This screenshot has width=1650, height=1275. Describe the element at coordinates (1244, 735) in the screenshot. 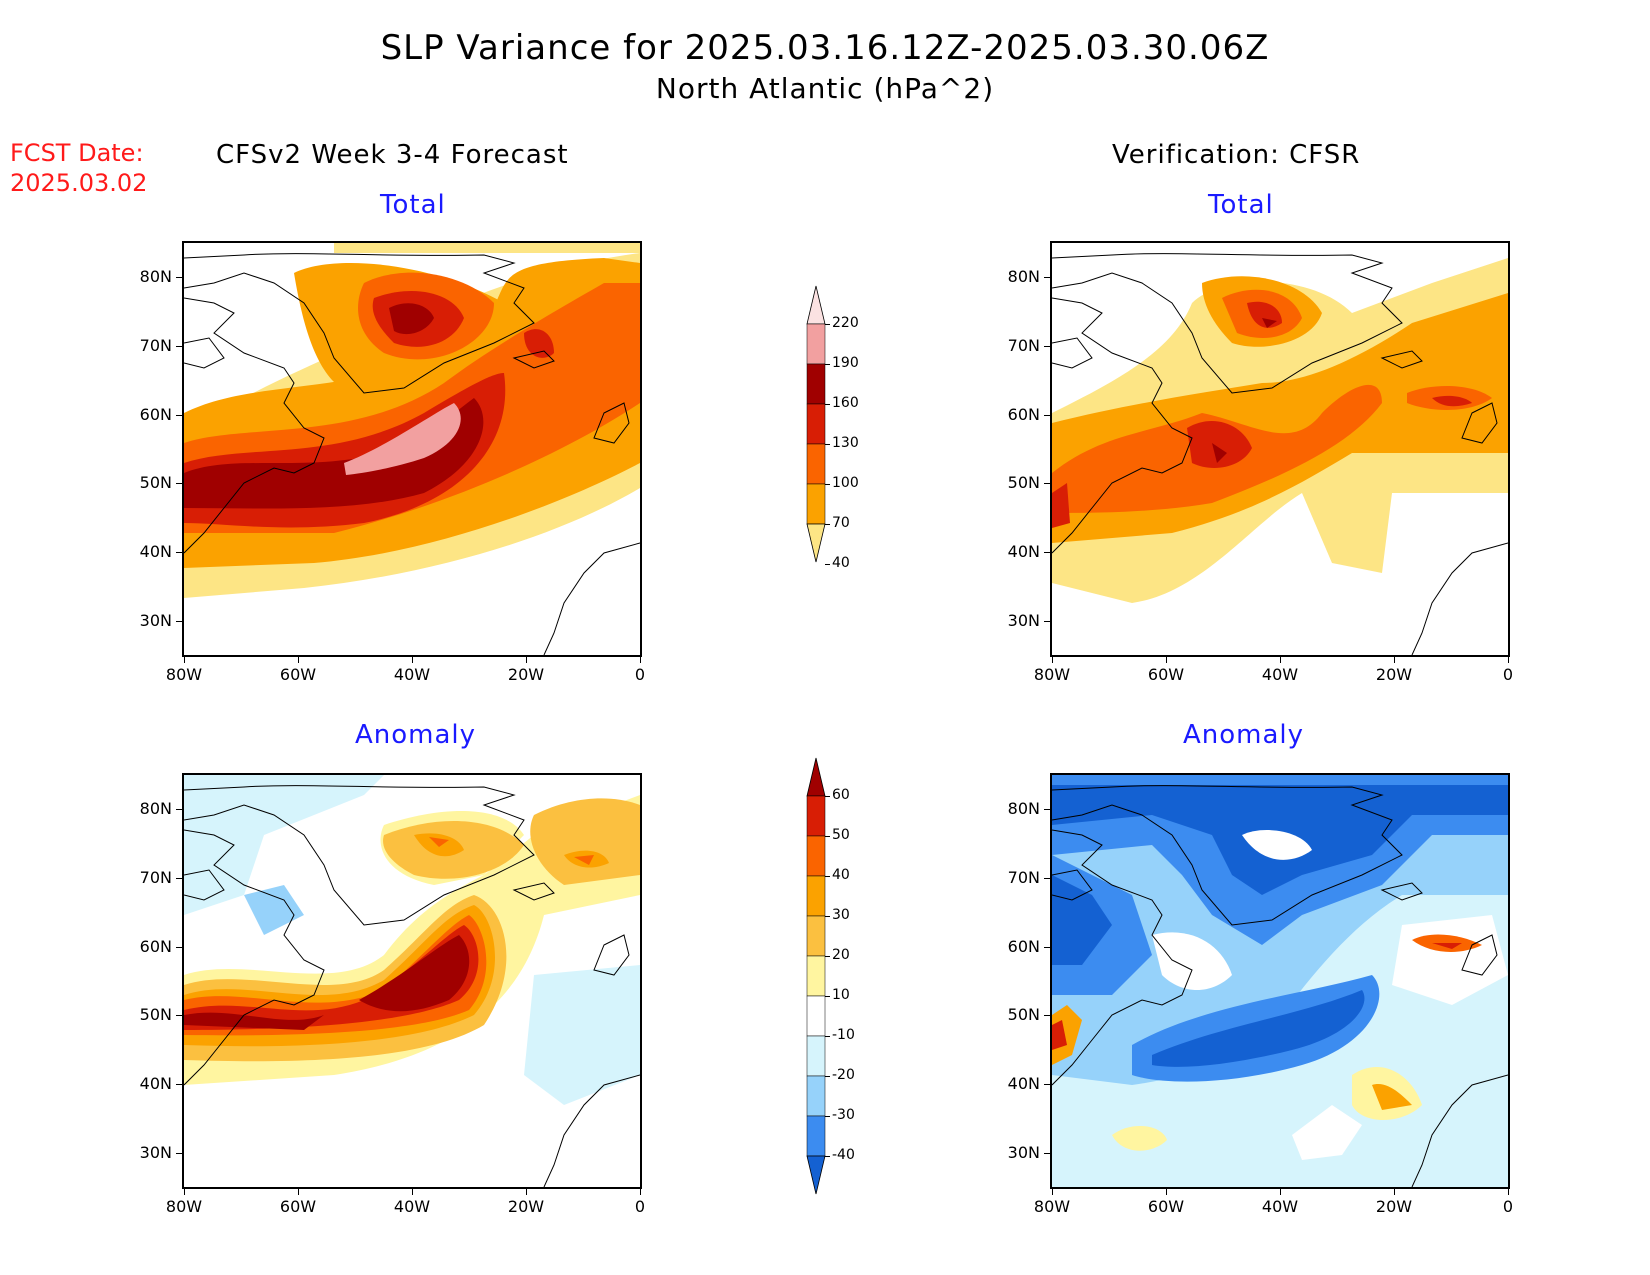

I see `subtitle-verif-anom: Anomaly` at that location.